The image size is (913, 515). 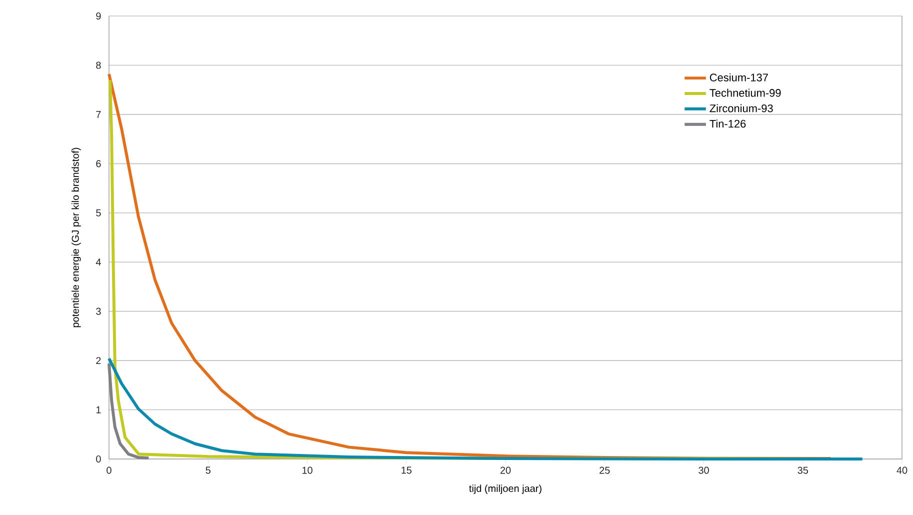 What do you see at coordinates (98, 262) in the screenshot?
I see `y-tick-label: 4` at bounding box center [98, 262].